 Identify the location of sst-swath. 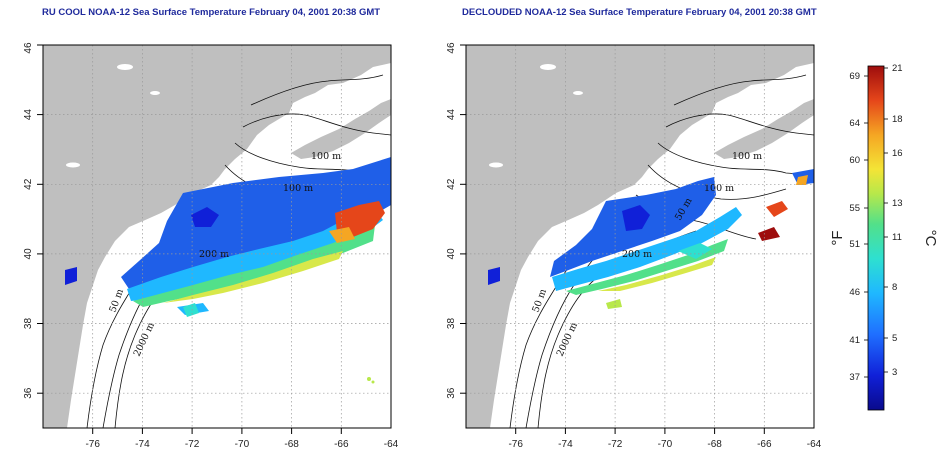
(651, 239).